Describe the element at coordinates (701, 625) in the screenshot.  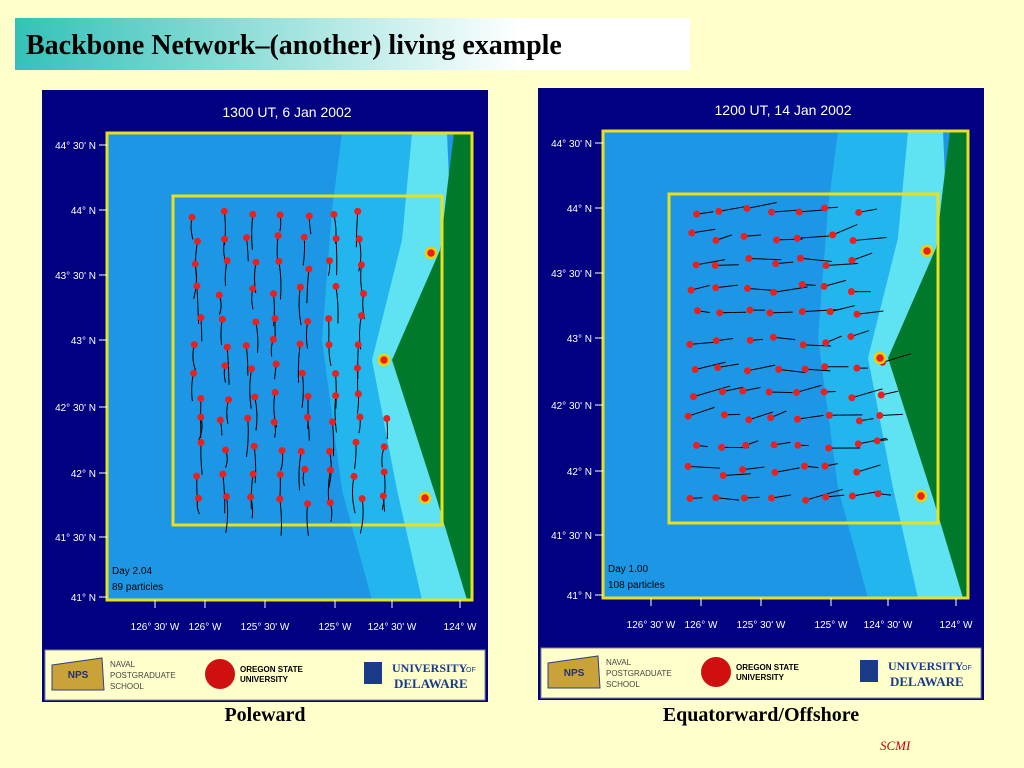
I see `lon-label: 126° W` at that location.